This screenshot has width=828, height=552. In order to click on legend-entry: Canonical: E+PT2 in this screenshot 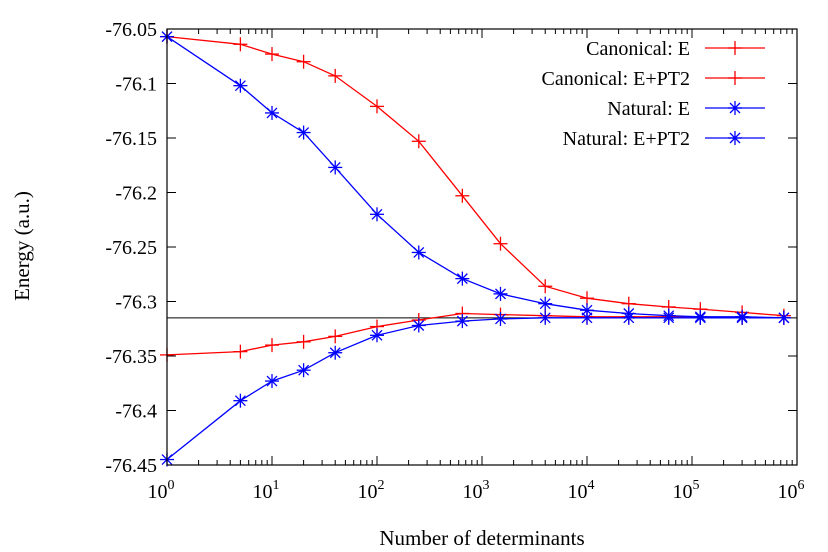, I will do `click(653, 79)`.